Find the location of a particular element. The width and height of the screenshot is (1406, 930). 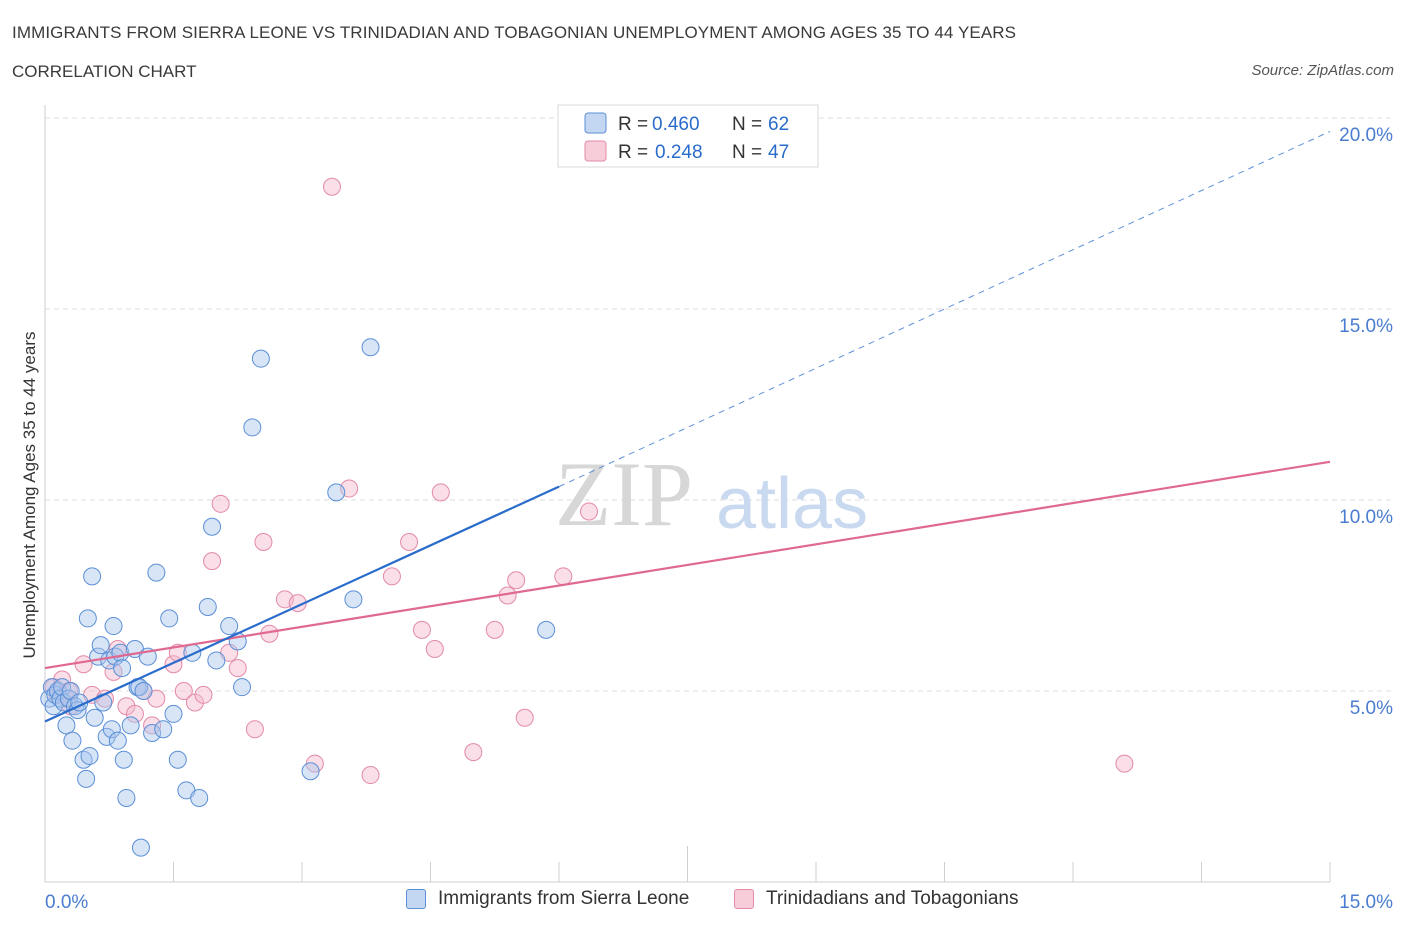

legend-r-value-2: 0.248 is located at coordinates (679, 152).